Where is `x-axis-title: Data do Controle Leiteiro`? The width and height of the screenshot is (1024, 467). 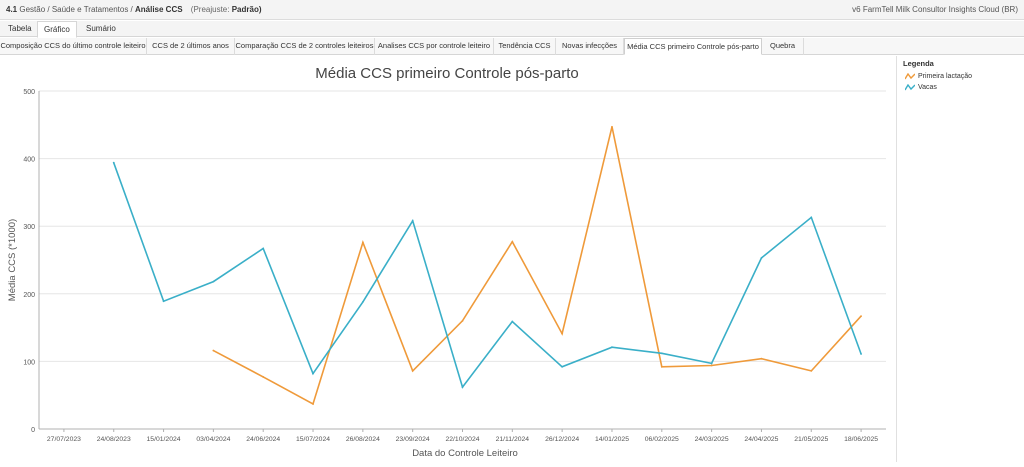 x-axis-title: Data do Controle Leiteiro is located at coordinates (465, 453).